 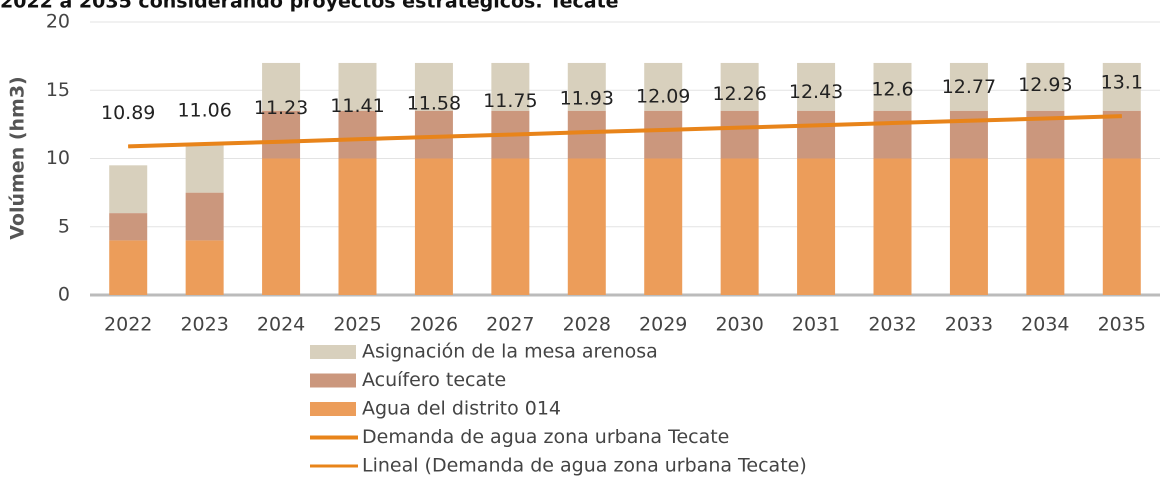 What do you see at coordinates (816, 325) in the screenshot?
I see `x-tick-label: 2031` at bounding box center [816, 325].